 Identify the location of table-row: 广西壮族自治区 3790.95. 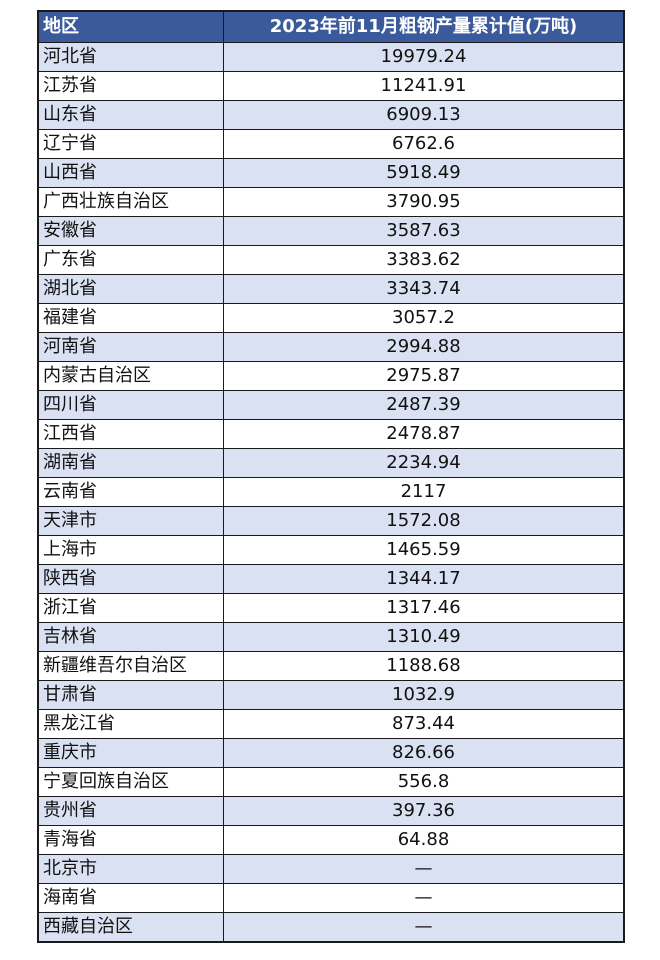
(331, 202).